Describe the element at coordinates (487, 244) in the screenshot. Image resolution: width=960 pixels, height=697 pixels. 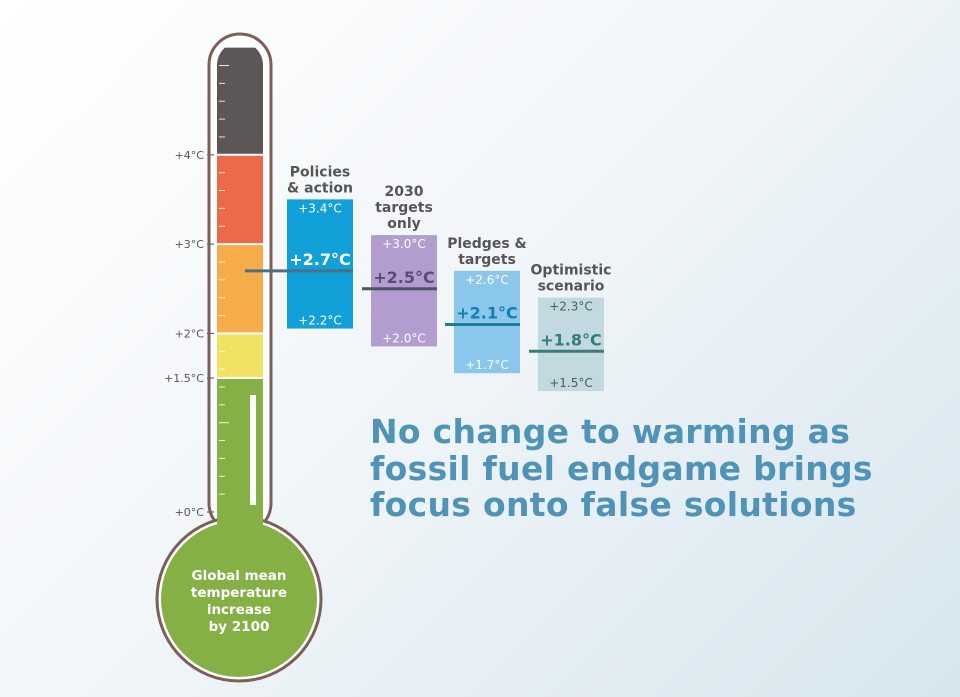
I see `scenario-name-line: Pledges &` at that location.